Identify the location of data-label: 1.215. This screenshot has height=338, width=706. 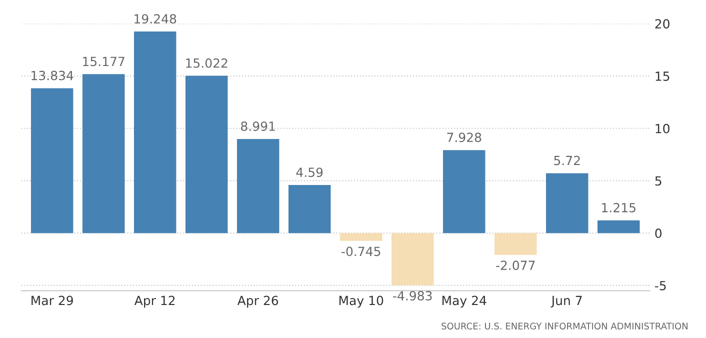
(619, 207).